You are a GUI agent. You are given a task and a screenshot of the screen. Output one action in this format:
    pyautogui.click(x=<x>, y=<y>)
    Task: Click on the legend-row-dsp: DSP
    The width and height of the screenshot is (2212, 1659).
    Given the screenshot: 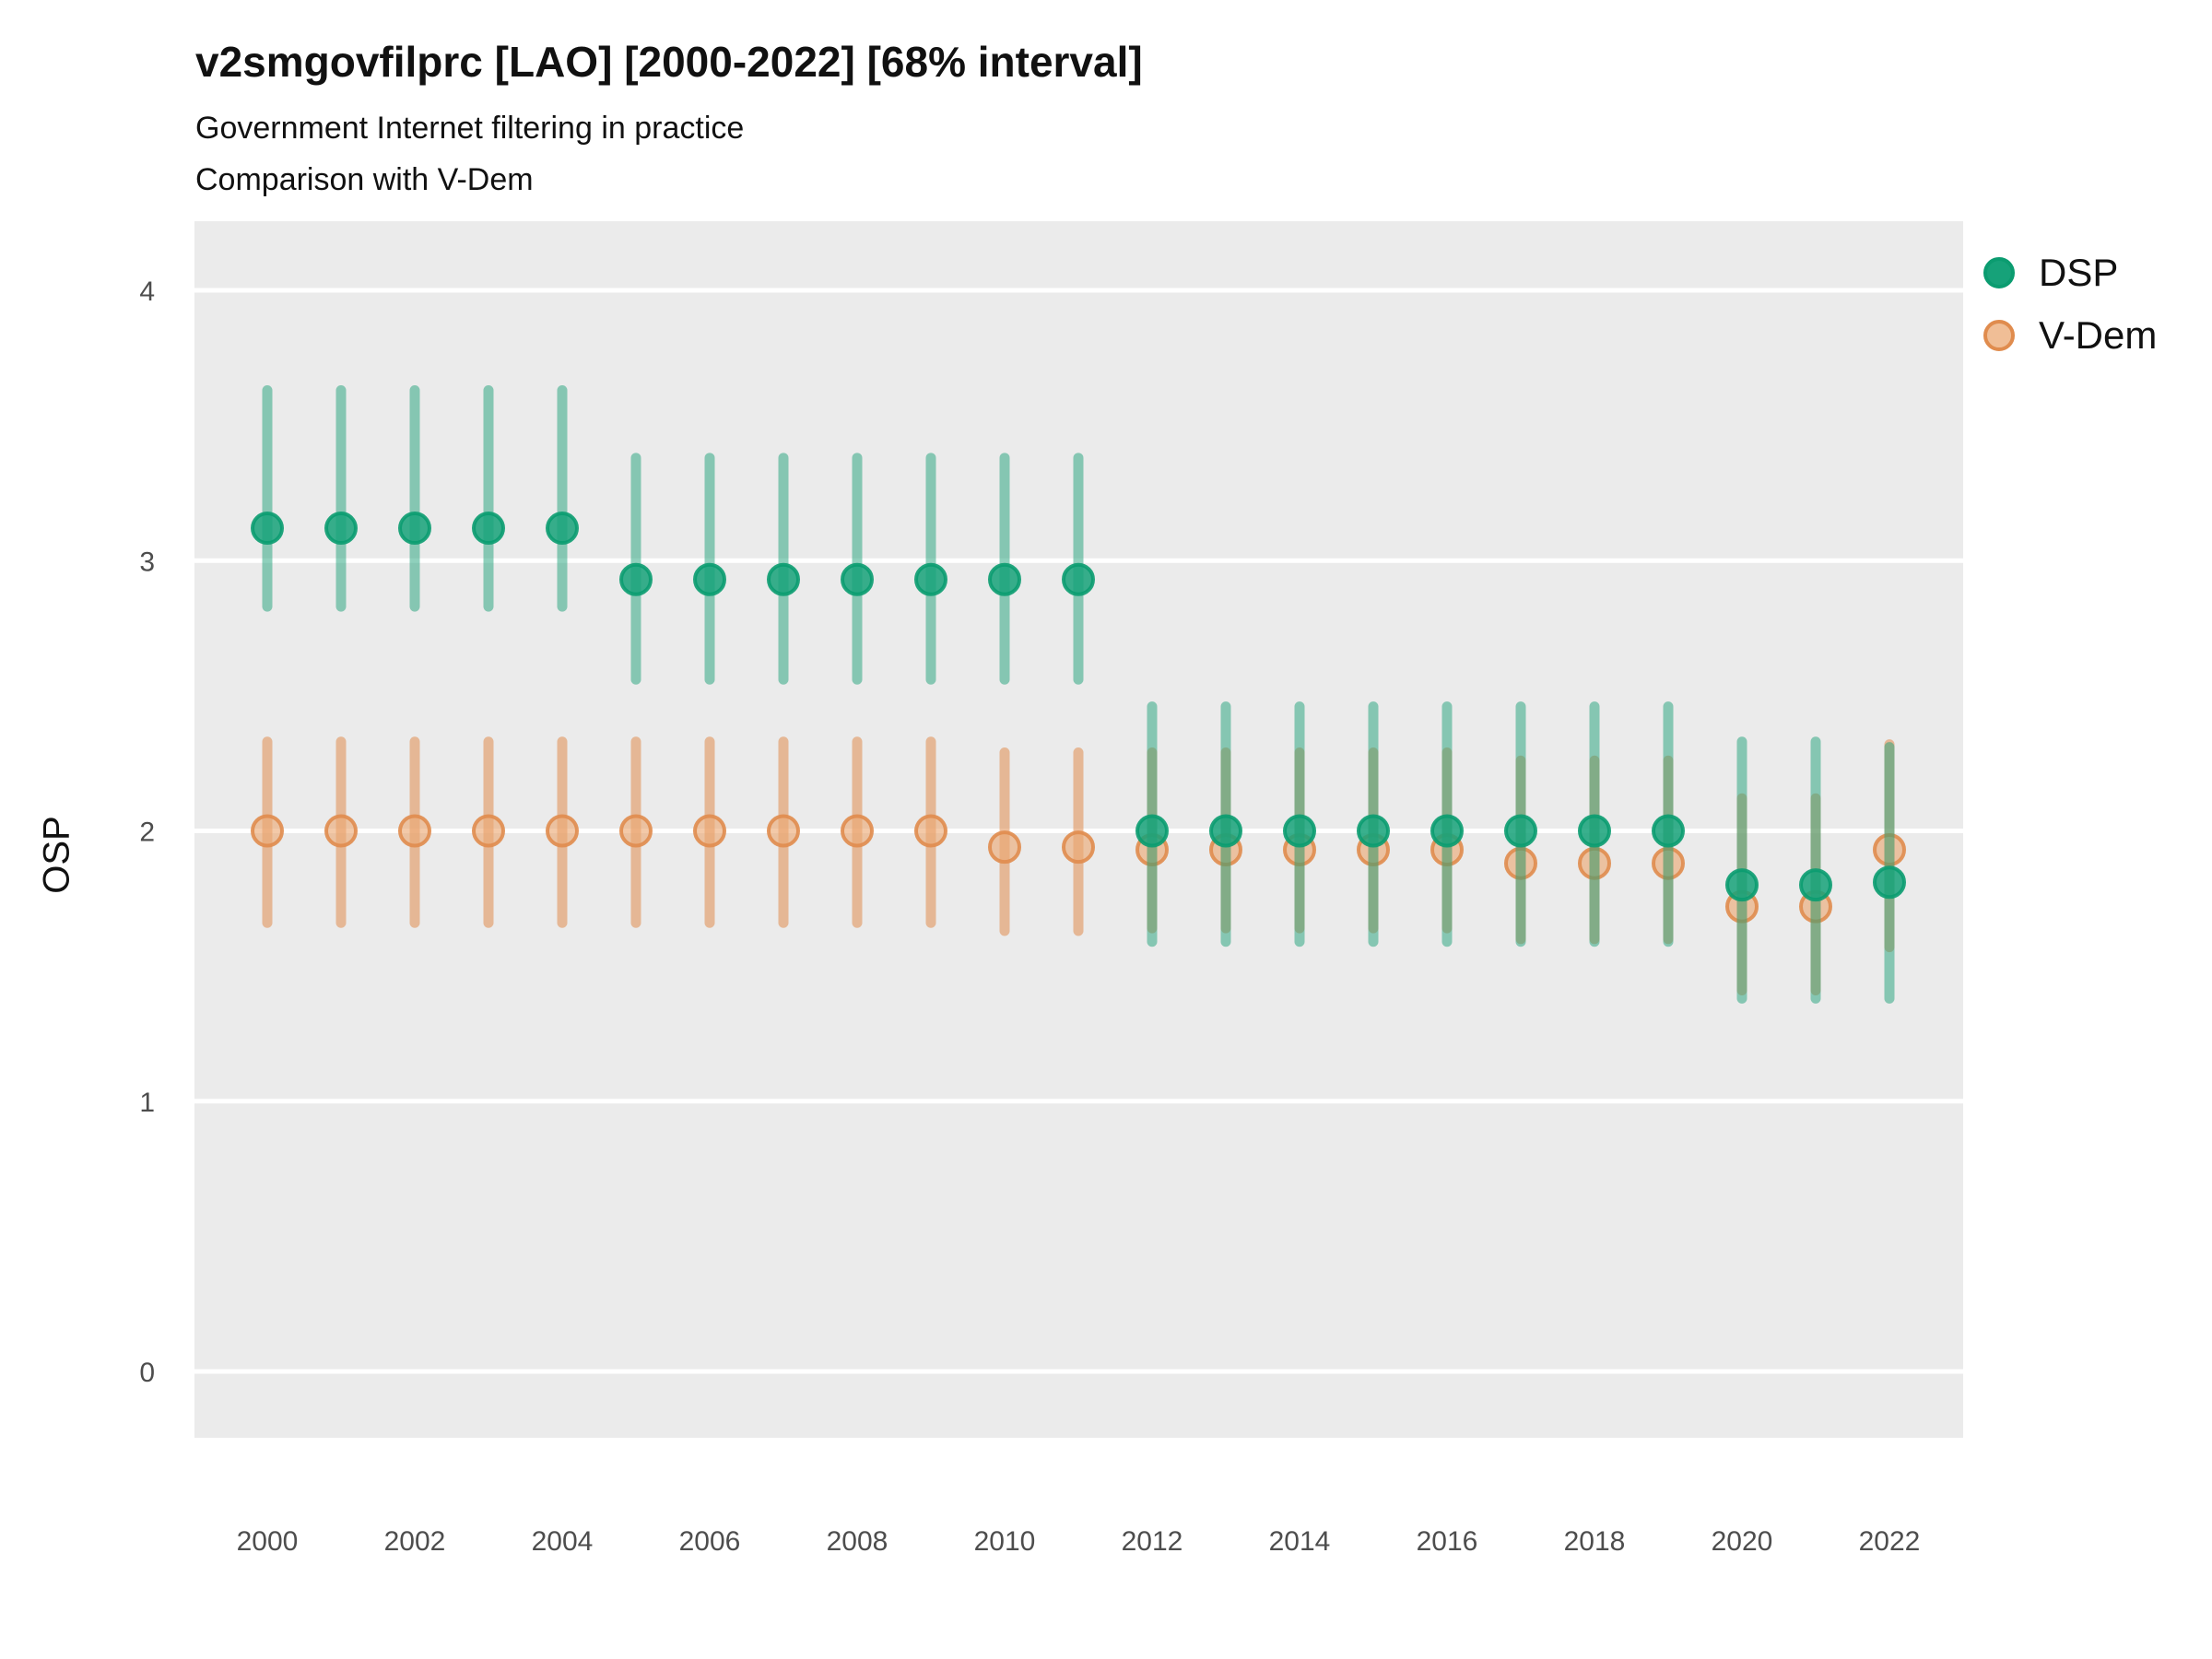 What is the action you would take?
    pyautogui.click(x=2070, y=273)
    